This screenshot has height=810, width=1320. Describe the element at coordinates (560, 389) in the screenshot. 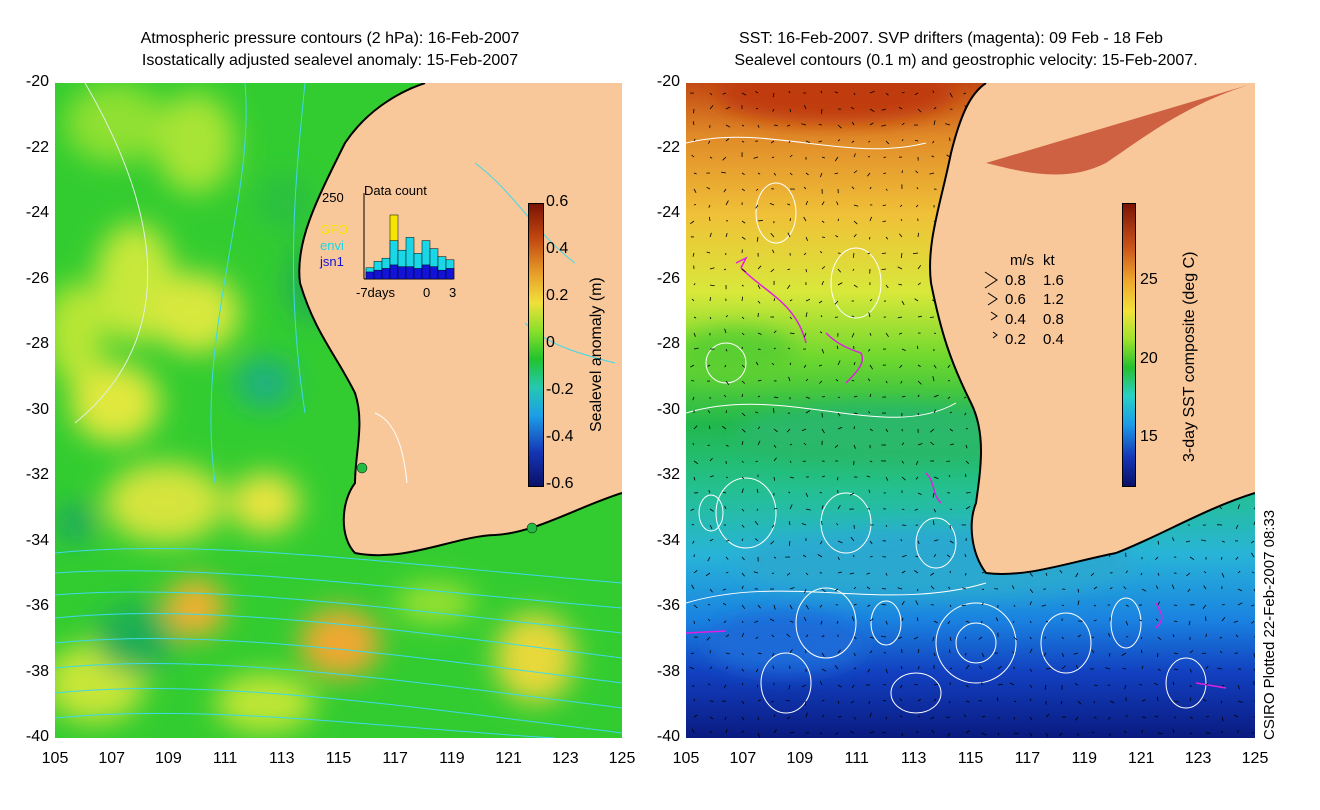

I see `colorbar-tick-label: -0.2` at that location.